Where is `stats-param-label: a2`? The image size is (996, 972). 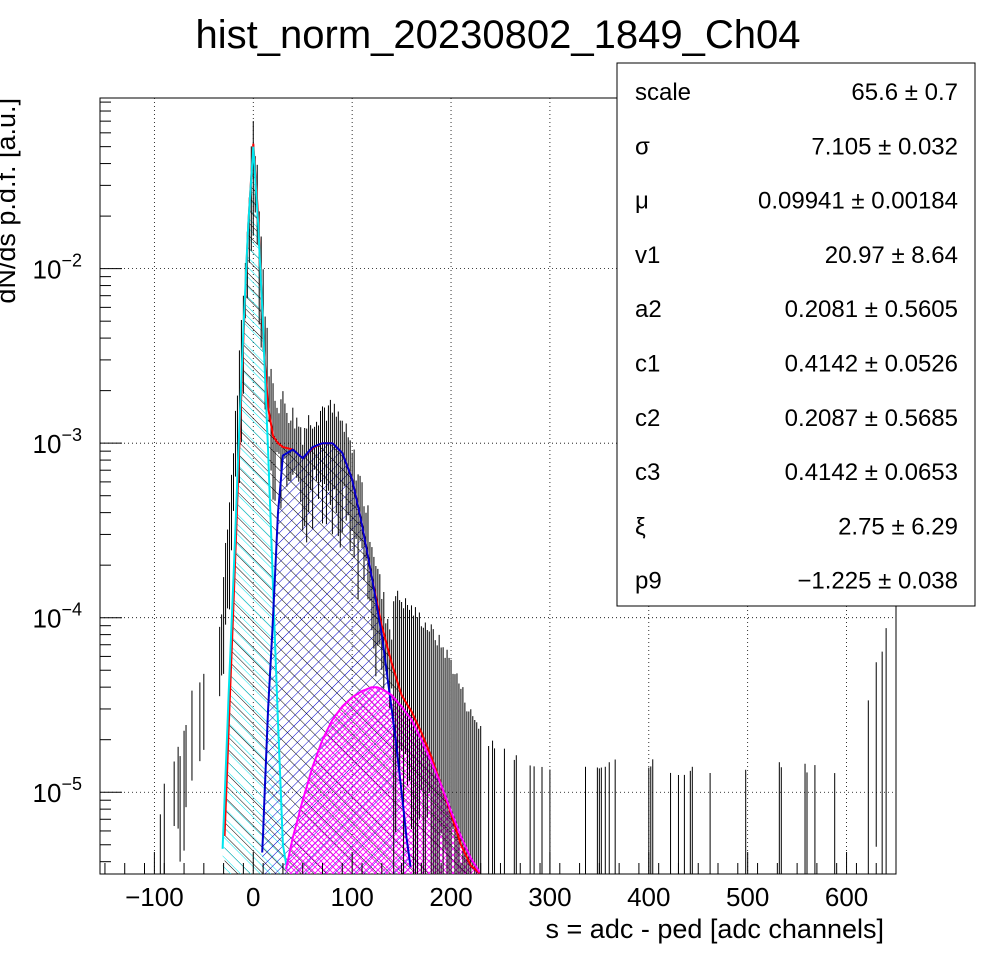
stats-param-label: a2 is located at coordinates (648, 309).